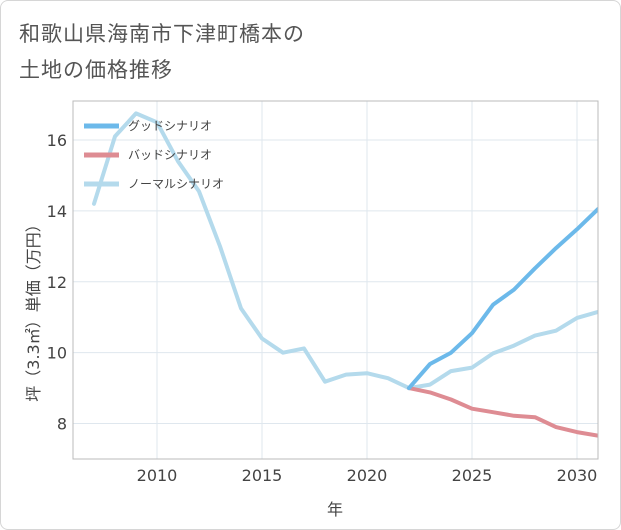 This screenshot has height=530, width=621. Describe the element at coordinates (335, 509) in the screenshot. I see `x-axis-label: 年` at that location.